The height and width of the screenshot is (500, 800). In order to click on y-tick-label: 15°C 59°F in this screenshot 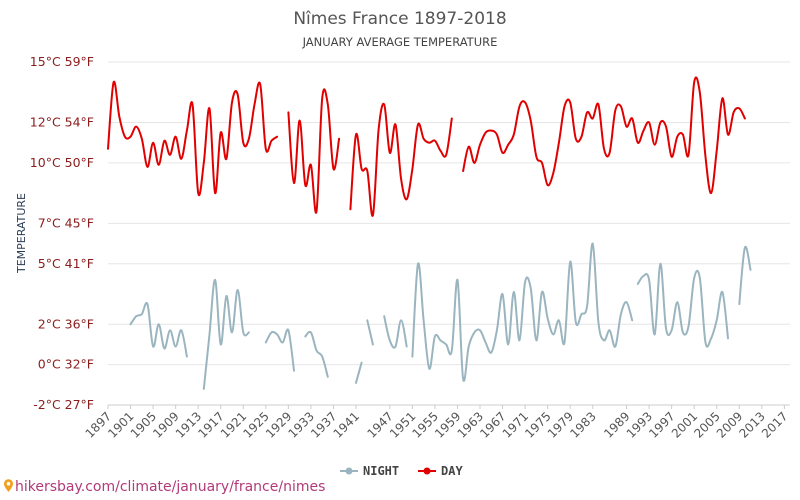, I will do `click(62, 61)`.